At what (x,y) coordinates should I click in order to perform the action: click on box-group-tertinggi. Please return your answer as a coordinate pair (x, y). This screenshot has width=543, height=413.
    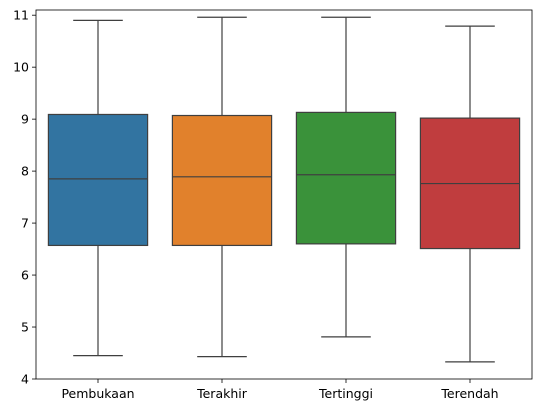
    Looking at the image, I should click on (346, 177).